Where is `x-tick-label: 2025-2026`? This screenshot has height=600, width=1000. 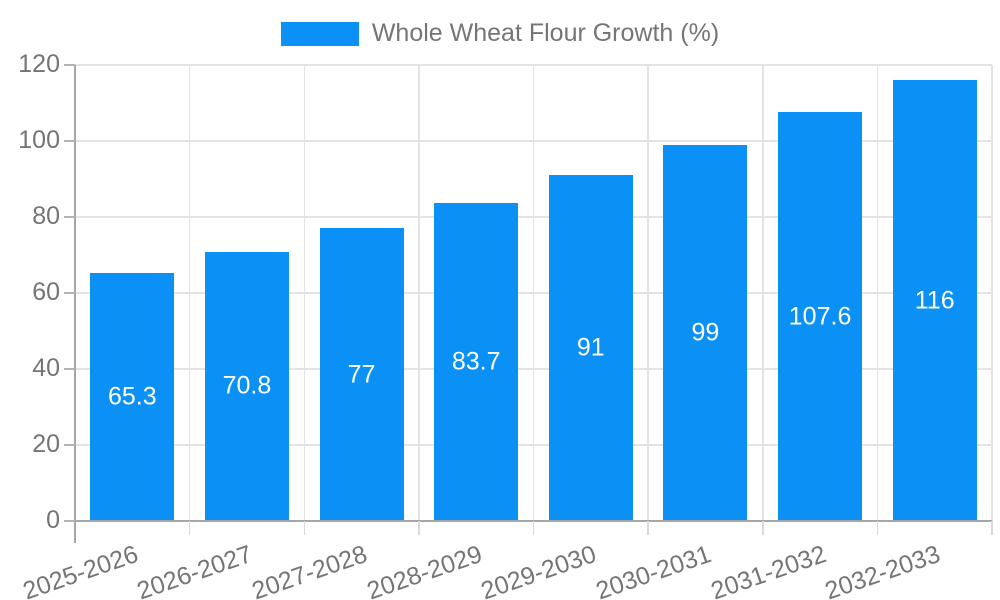
x-tick-label: 2025-2026 is located at coordinates (80, 570).